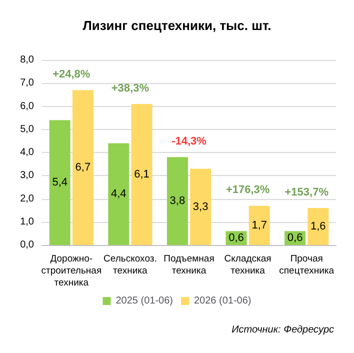 This screenshot has height=353, width=354. What do you see at coordinates (145, 301) in the screenshot?
I see `legend-label: 2025 (01-06)` at bounding box center [145, 301].